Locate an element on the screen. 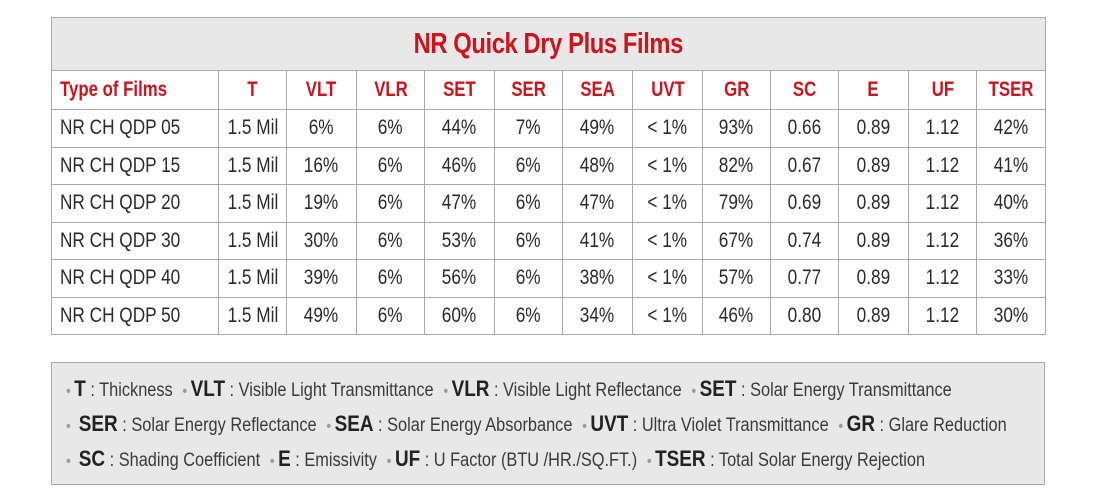  table-title: NR Quick Dry Plus Films is located at coordinates (548, 44).